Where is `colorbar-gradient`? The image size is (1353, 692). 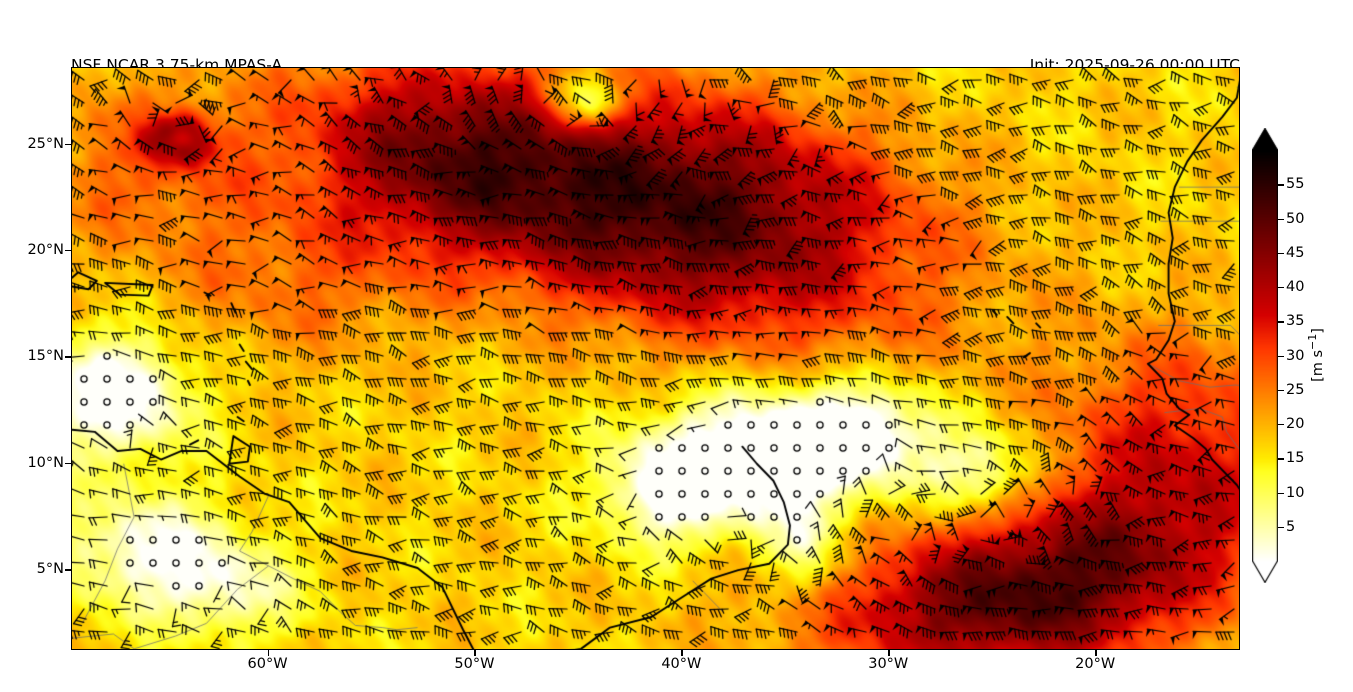
colorbar-gradient is located at coordinates (1265, 355).